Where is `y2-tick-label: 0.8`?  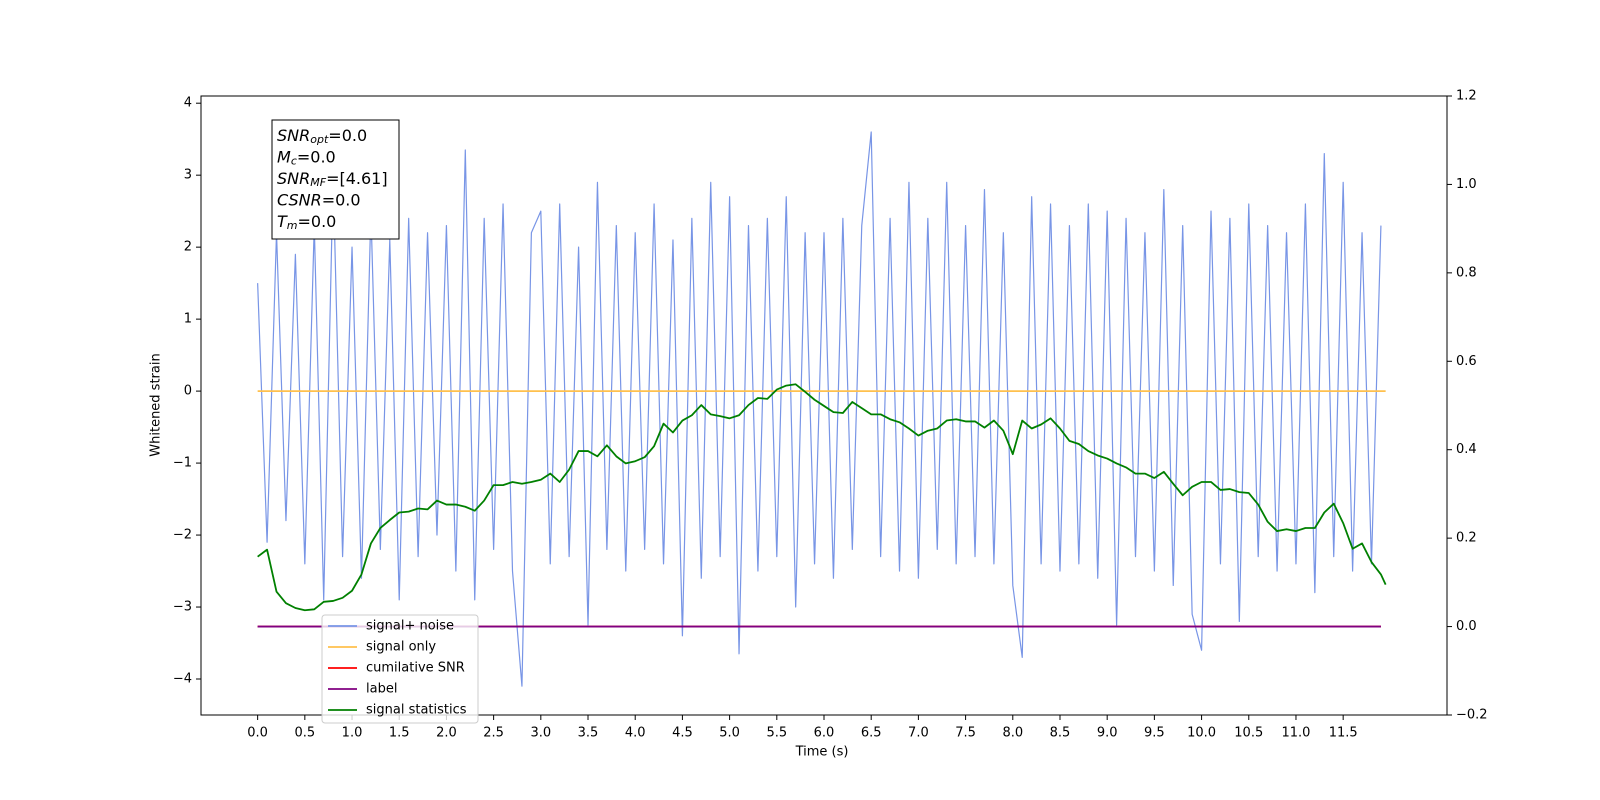 y2-tick-label: 0.8 is located at coordinates (1466, 272).